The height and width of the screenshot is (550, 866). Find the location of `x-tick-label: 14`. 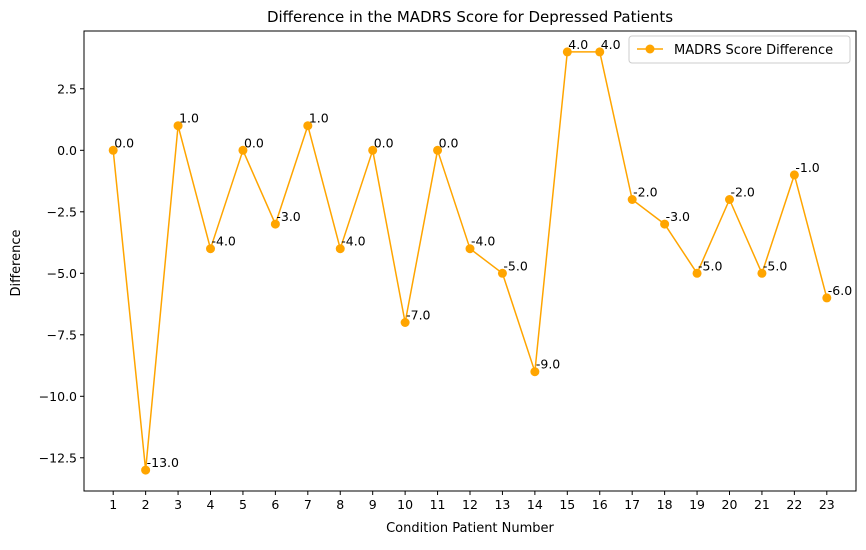

x-tick-label: 14 is located at coordinates (535, 504).